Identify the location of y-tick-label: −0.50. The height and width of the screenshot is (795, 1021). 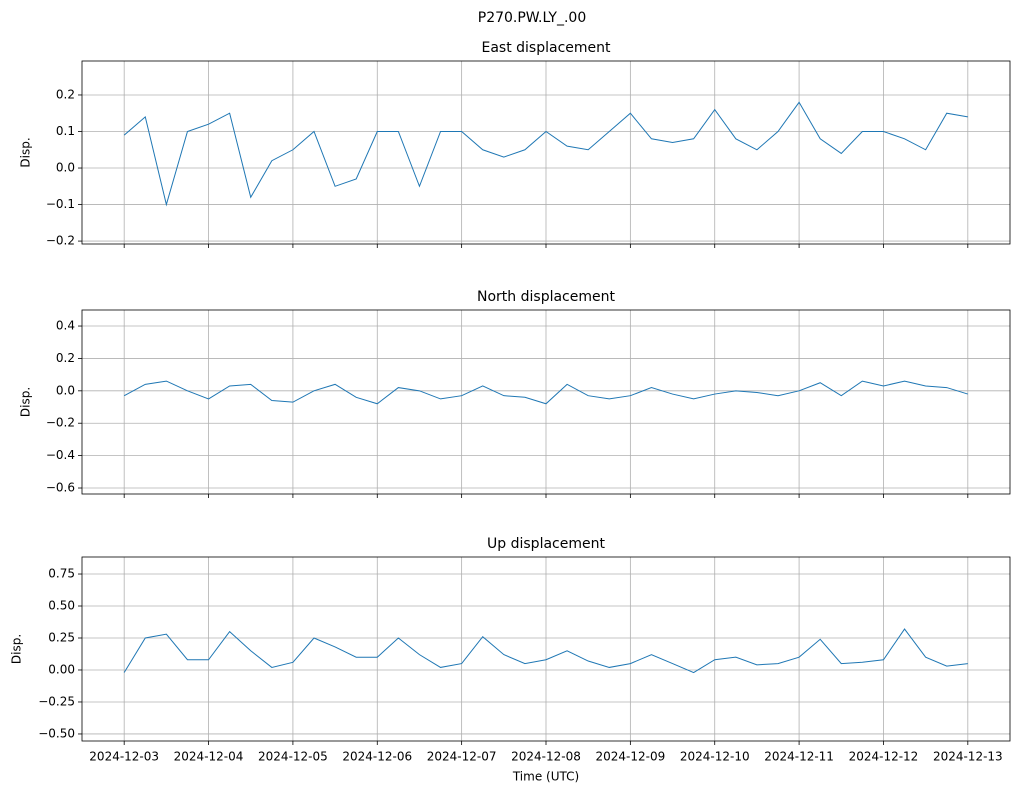
(56, 733).